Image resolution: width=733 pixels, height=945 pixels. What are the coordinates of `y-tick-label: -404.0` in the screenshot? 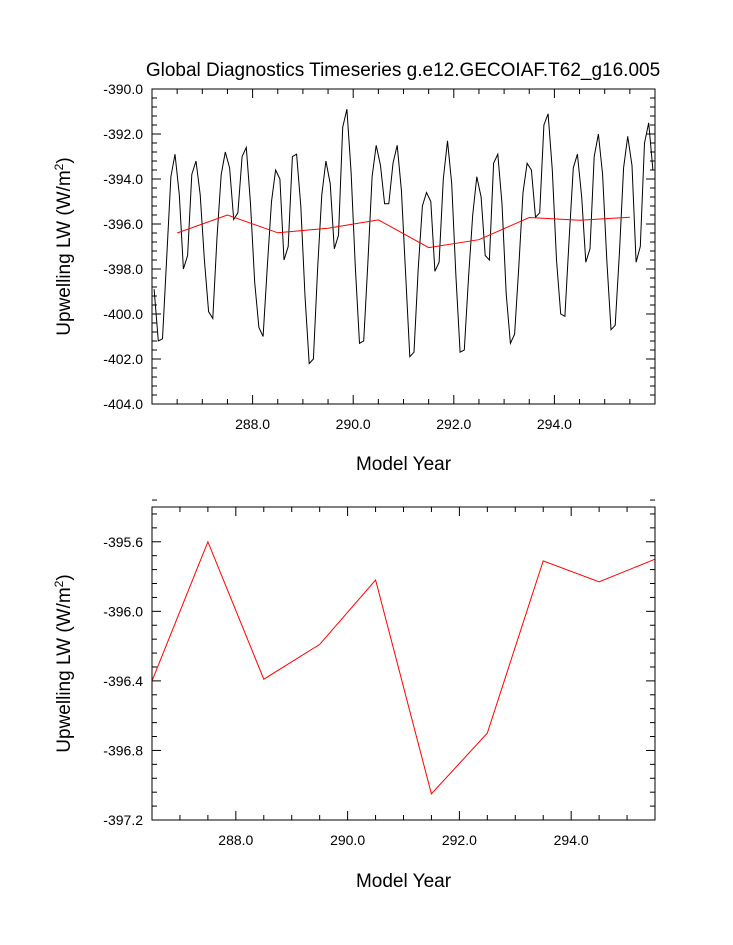 It's located at (123, 404).